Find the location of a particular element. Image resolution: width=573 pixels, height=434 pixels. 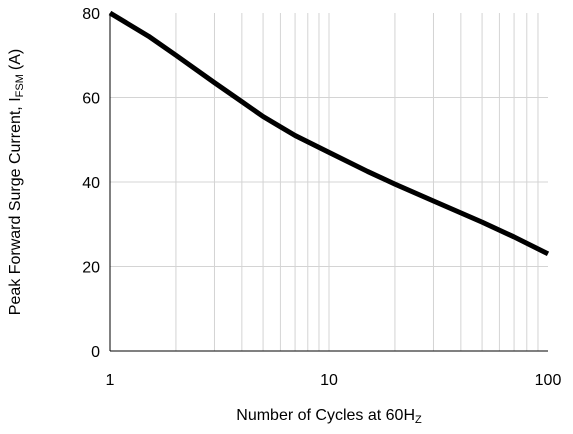

x-tick-label: 1 is located at coordinates (110, 380).